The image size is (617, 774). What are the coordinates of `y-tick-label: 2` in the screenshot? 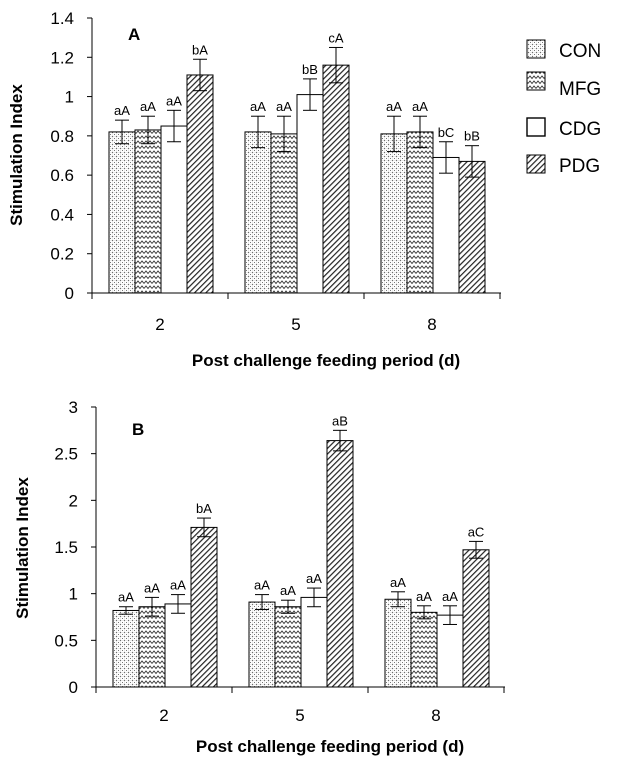 It's located at (73, 500).